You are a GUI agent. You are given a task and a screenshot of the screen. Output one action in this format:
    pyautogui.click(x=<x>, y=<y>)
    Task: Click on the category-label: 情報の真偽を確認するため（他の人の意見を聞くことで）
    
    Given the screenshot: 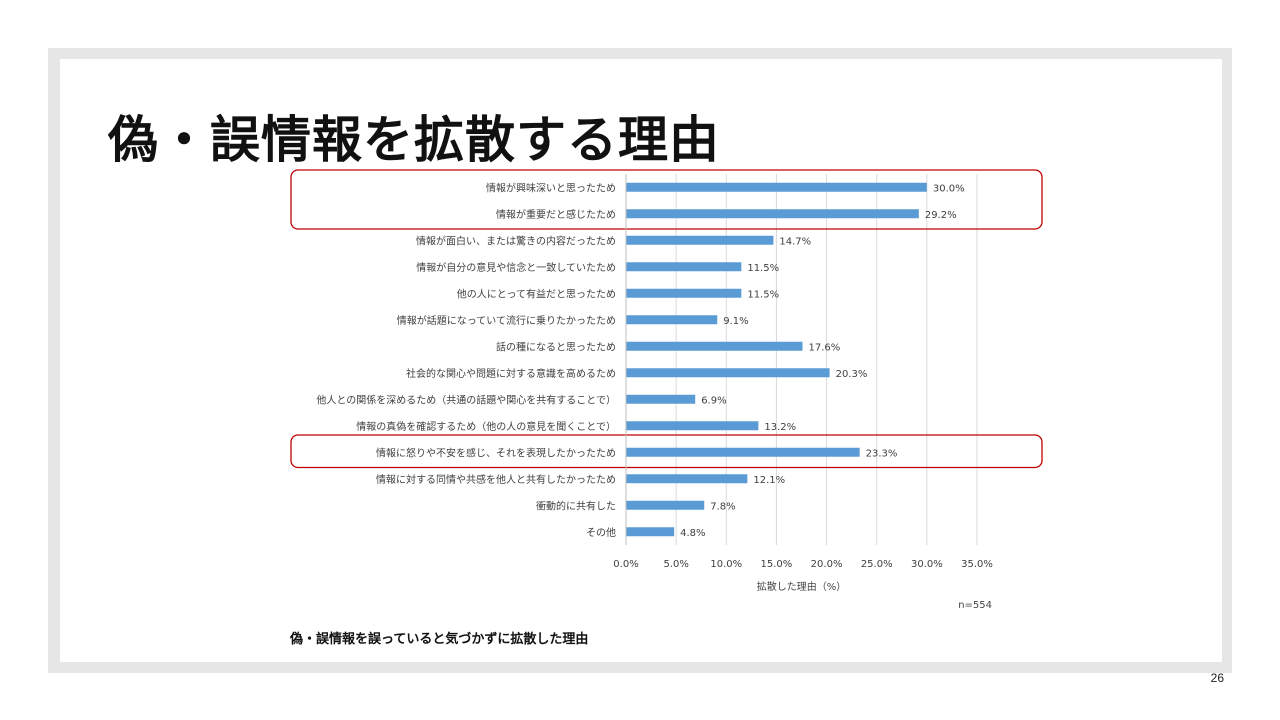 What is the action you would take?
    pyautogui.click(x=486, y=426)
    